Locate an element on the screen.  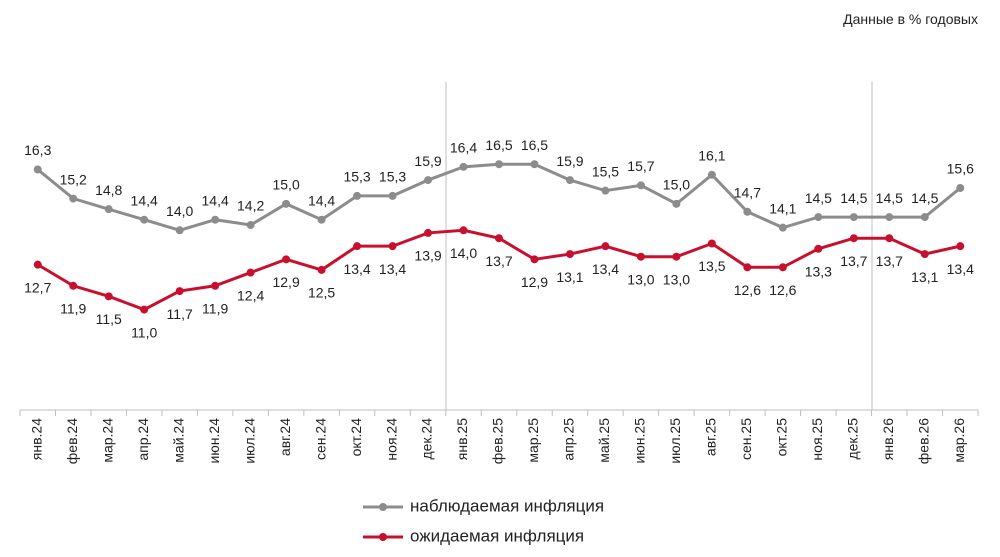
data-label: 14,7 is located at coordinates (747, 192).